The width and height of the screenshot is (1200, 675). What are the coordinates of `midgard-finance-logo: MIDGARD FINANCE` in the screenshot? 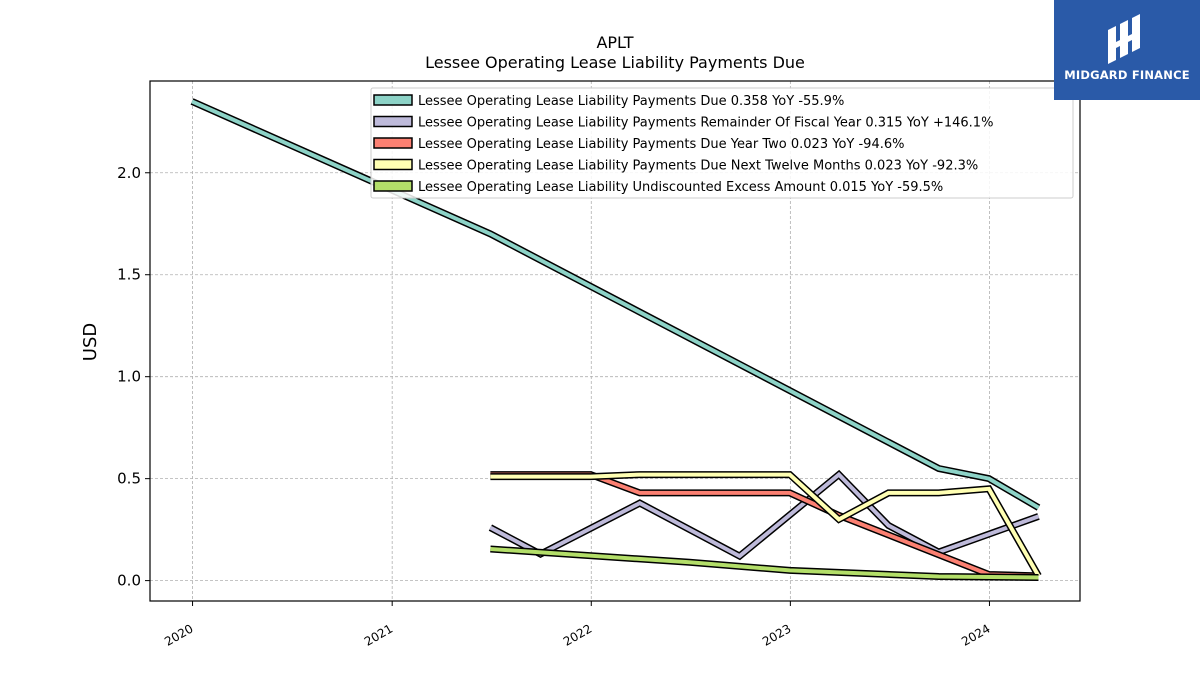 It's located at (1127, 50).